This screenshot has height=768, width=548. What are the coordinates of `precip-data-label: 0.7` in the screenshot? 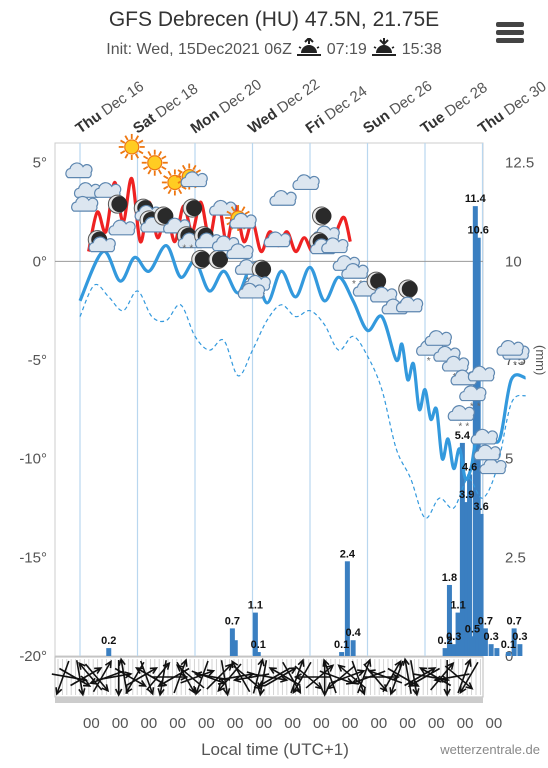 It's located at (232, 621).